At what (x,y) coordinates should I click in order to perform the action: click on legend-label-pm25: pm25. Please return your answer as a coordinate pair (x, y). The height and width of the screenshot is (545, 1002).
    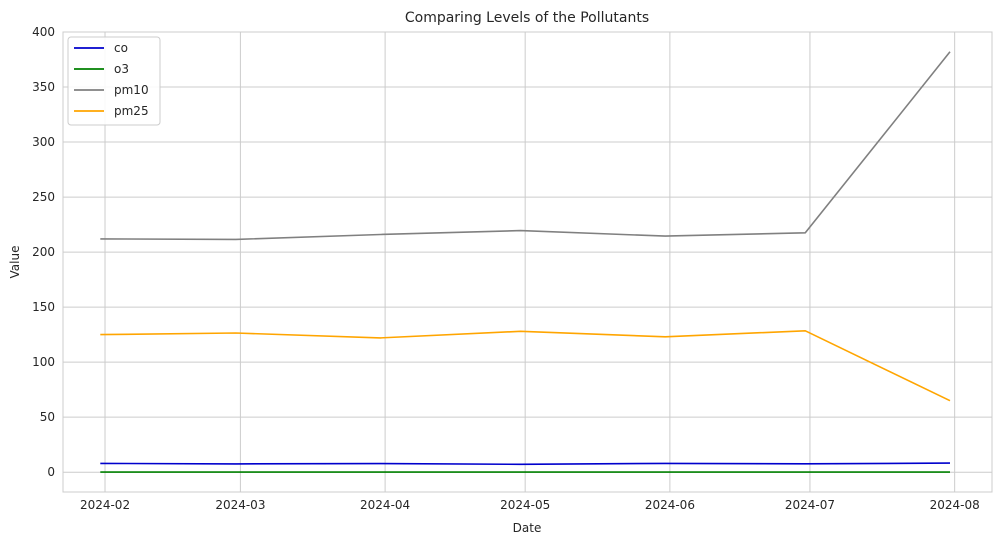
    Looking at the image, I should click on (131, 111).